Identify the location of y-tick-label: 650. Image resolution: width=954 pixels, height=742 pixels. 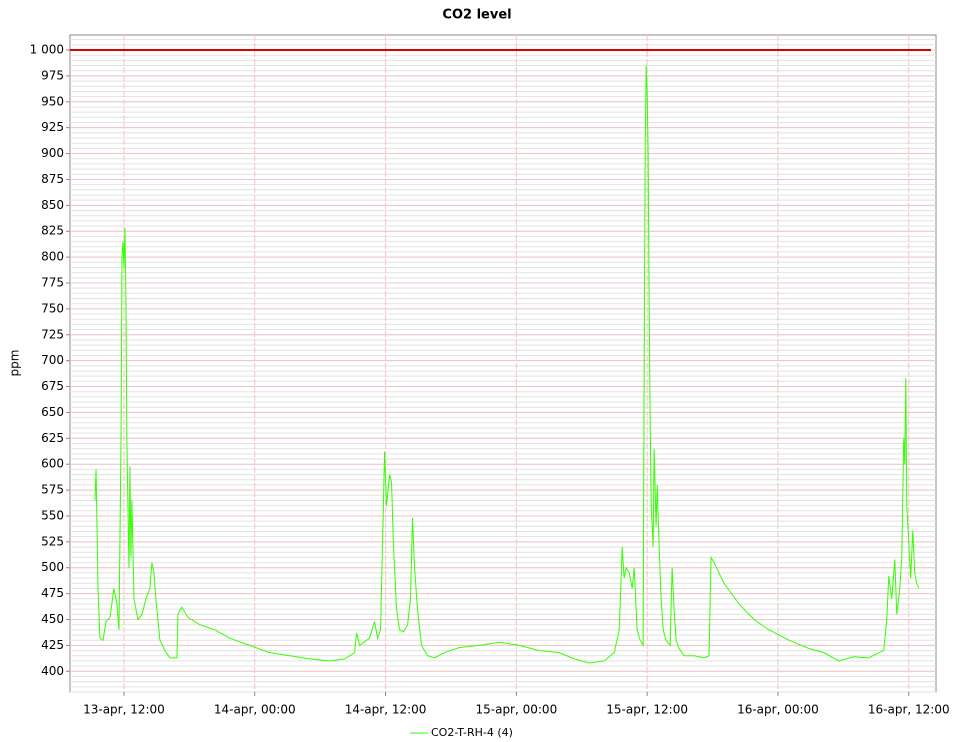
(52, 412).